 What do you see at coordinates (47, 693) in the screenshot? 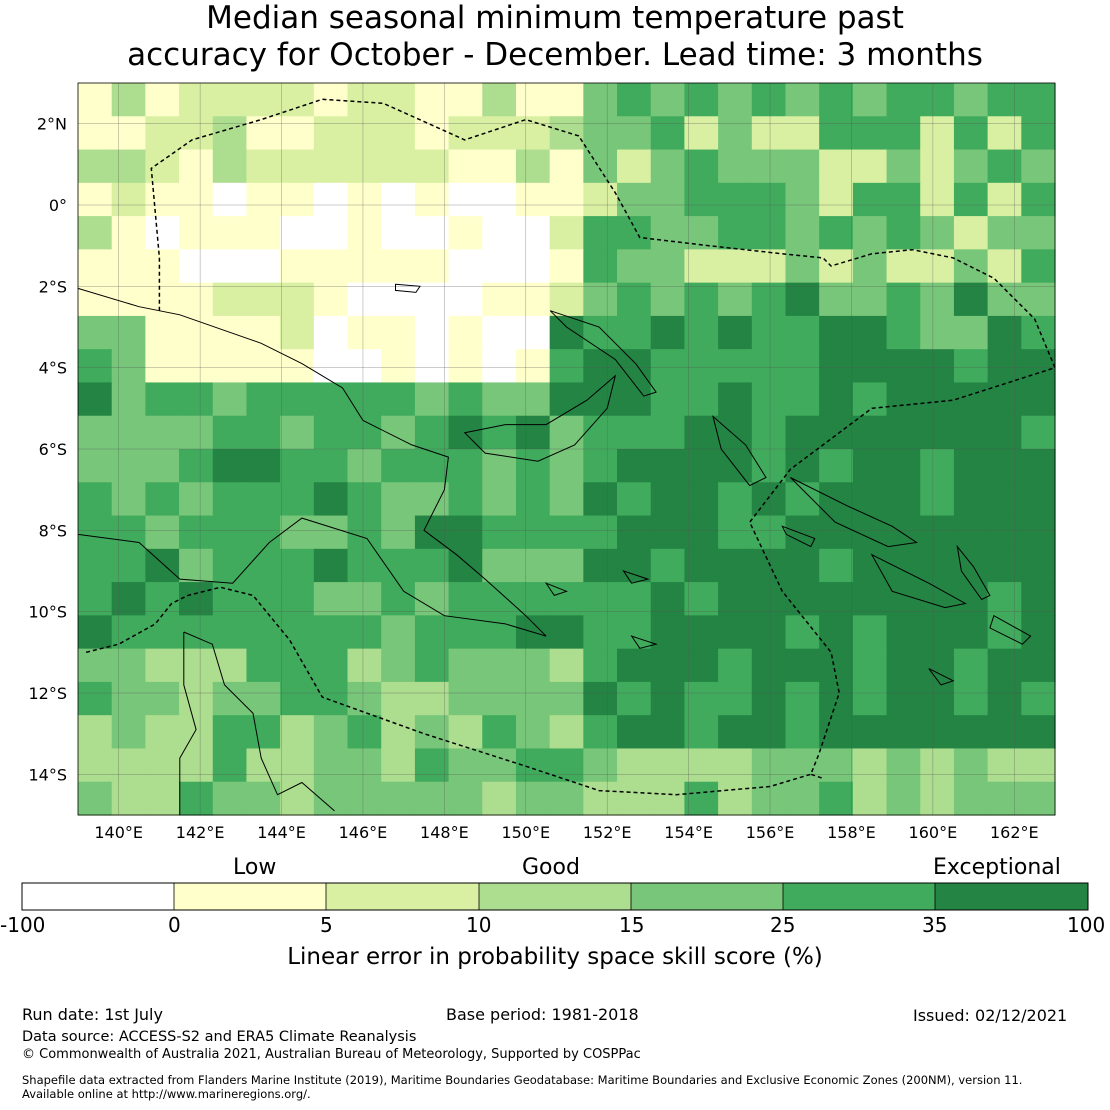
I see `lat-label: 12°S` at bounding box center [47, 693].